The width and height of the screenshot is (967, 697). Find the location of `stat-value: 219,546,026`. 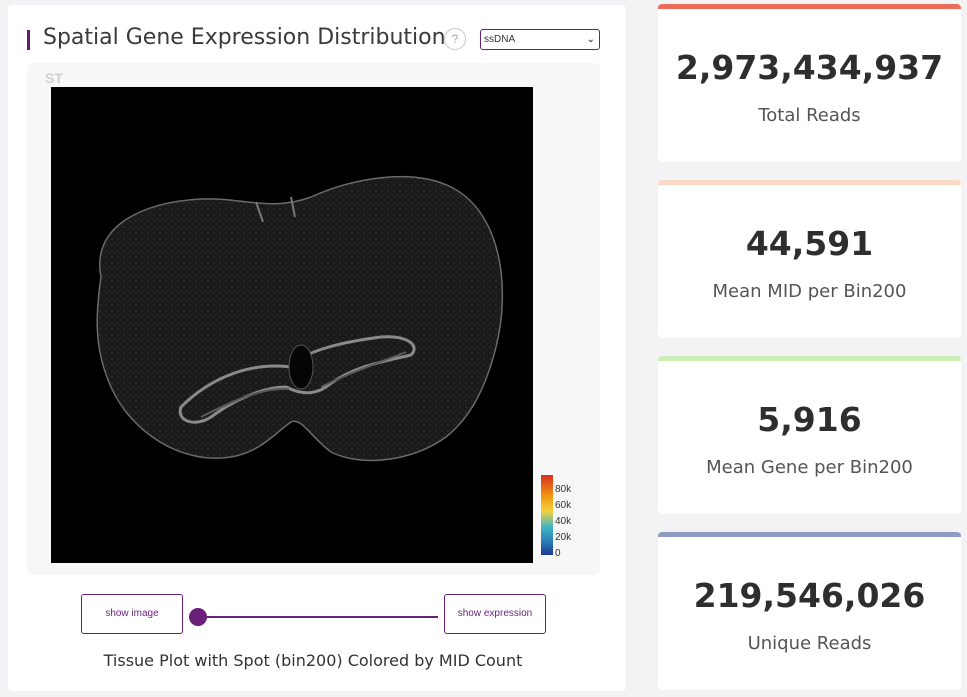

stat-value: 219,546,026 is located at coordinates (809, 595).